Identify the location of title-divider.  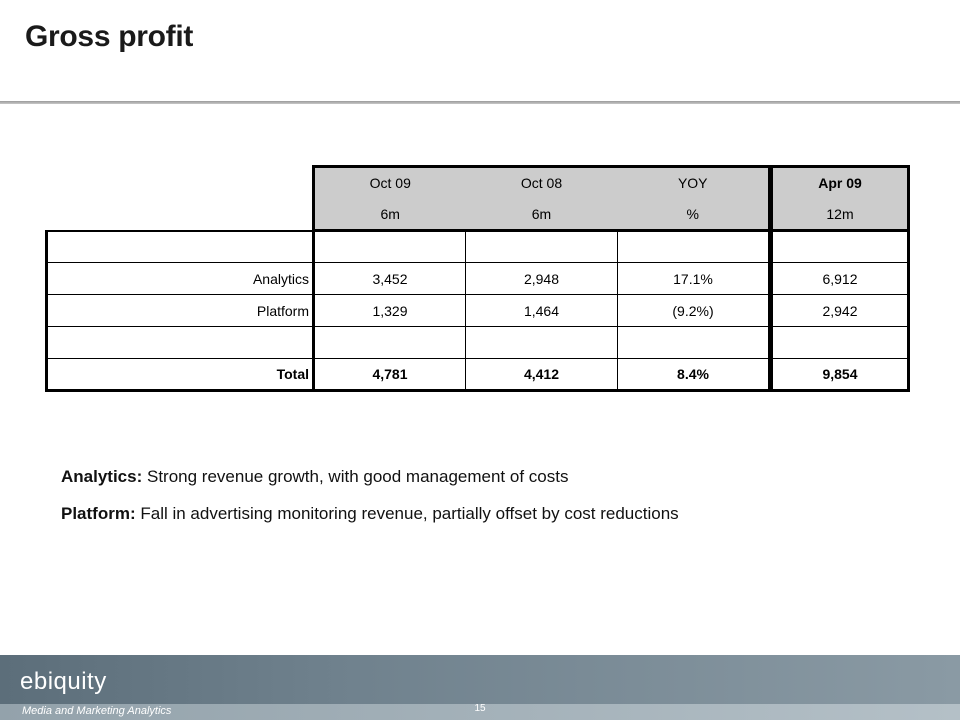
(480, 102).